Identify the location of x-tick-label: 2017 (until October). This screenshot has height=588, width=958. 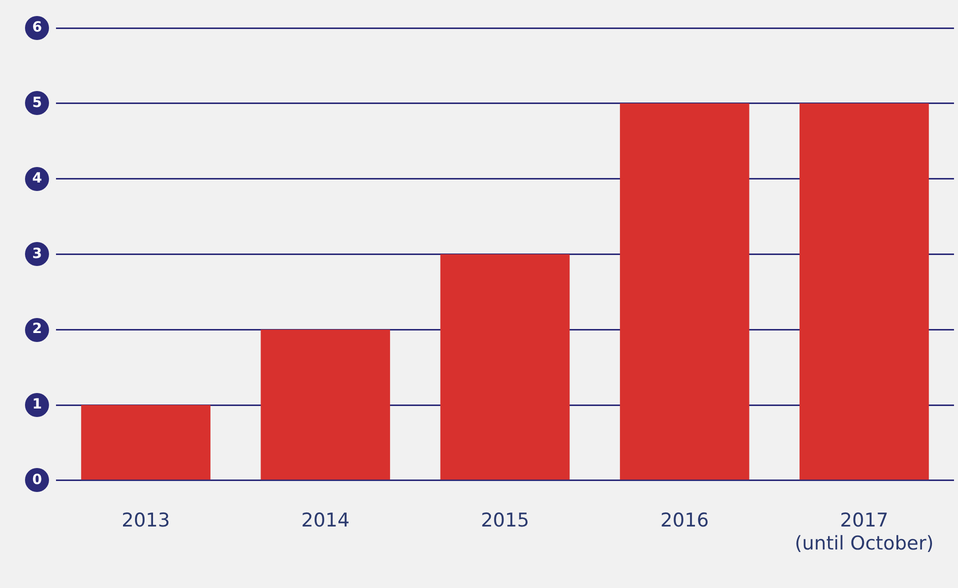
(864, 532).